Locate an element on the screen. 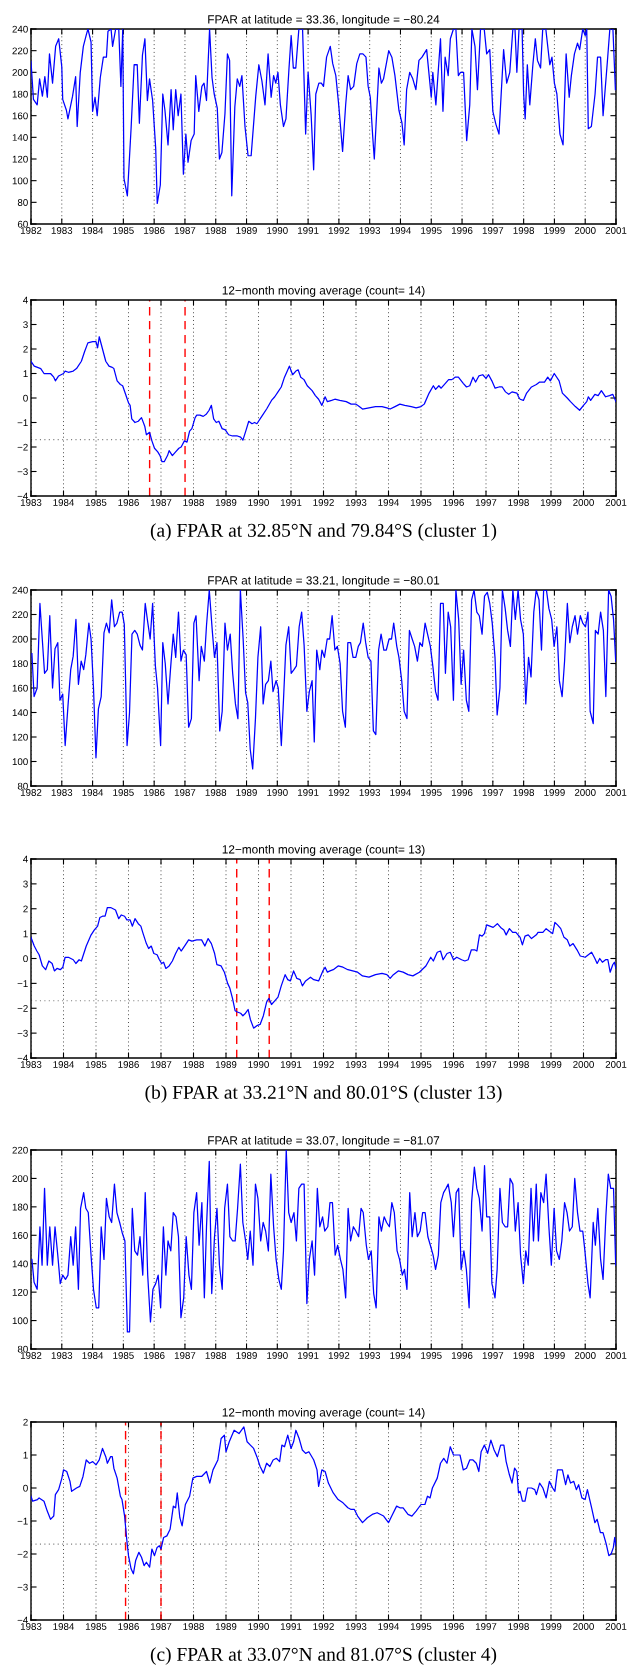 The image size is (634, 1669). chart-title: 12−month moving average (count= 14) is located at coordinates (323, 291).